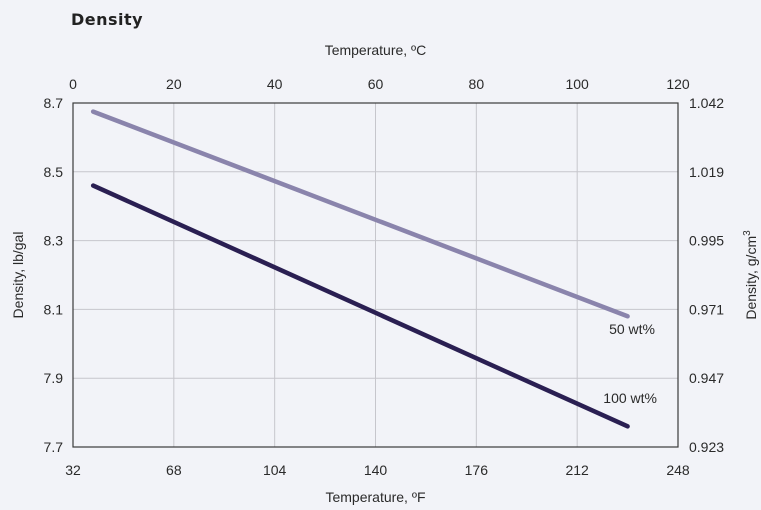 The width and height of the screenshot is (761, 510). I want to click on series-label-100-wt-: 100 wt%, so click(630, 398).